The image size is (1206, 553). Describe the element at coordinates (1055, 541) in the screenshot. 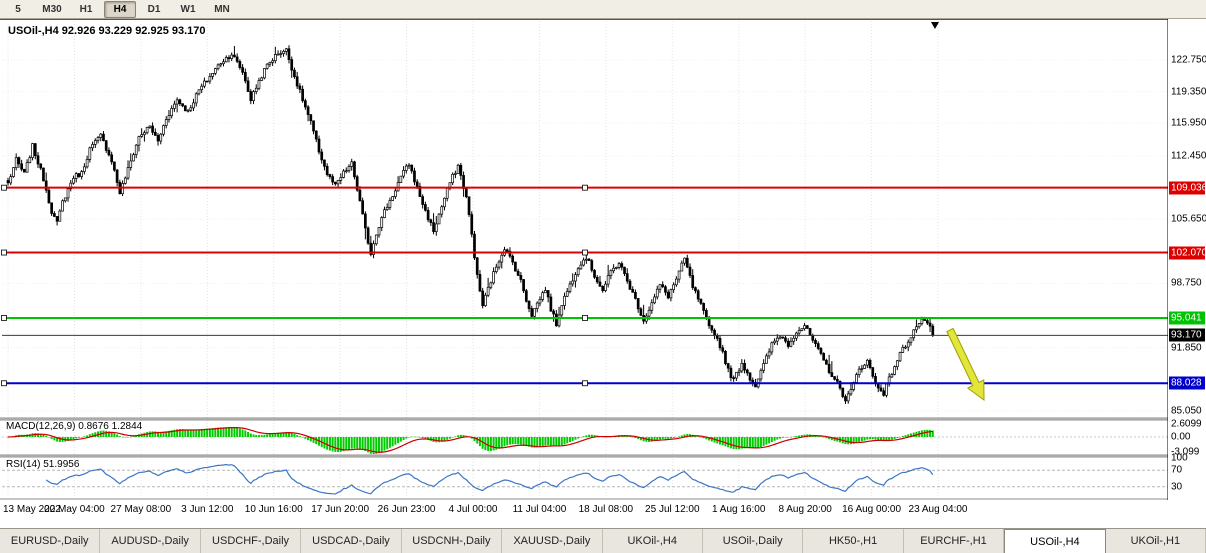

I see `chart-tab-usoil-h4: USOil-,H4` at that location.